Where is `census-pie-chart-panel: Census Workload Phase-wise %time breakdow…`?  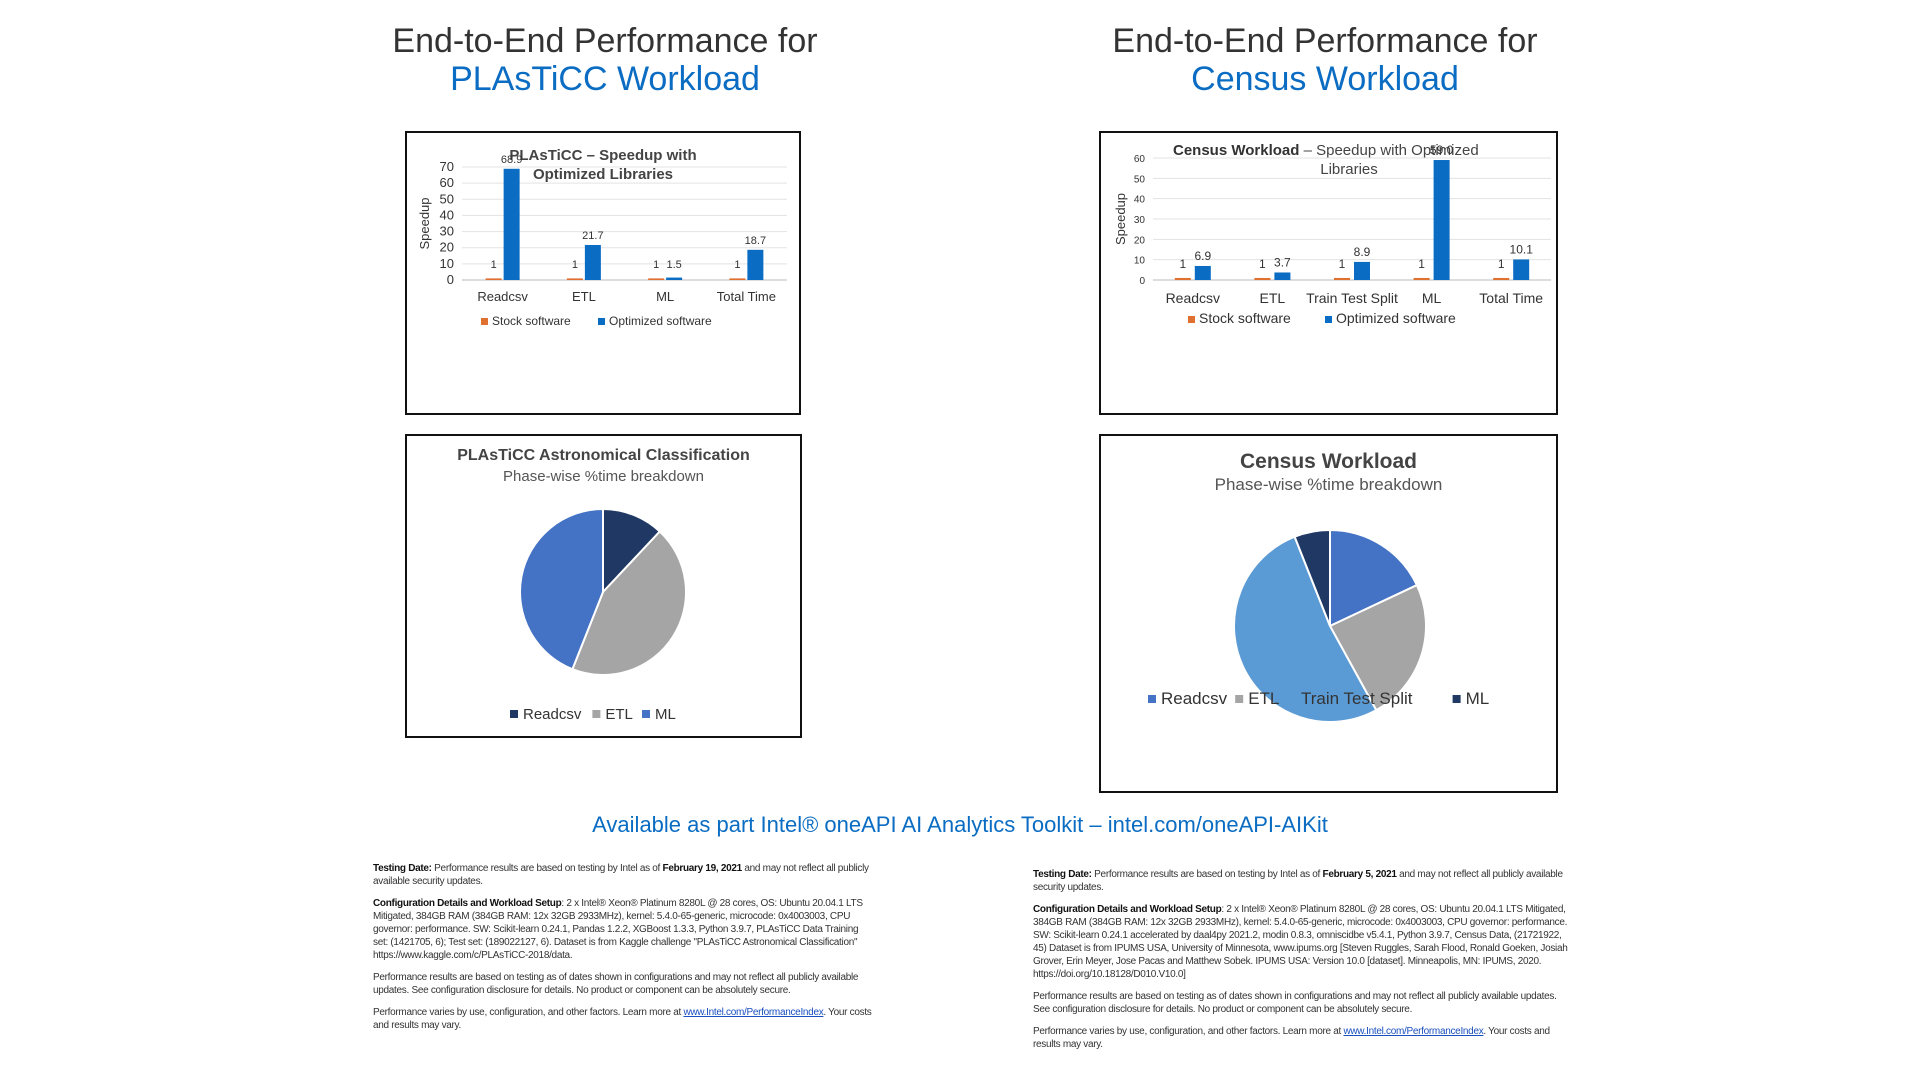 census-pie-chart-panel: Census Workload Phase-wise %time breakdow… is located at coordinates (1328, 613).